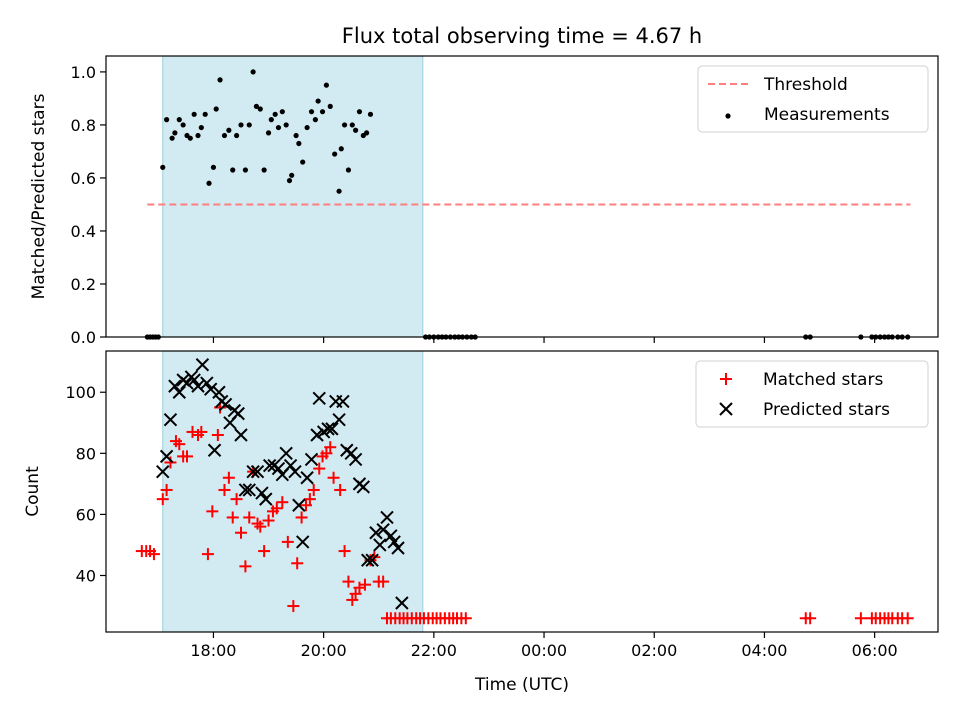  I want to click on count-legend-box, so click(812, 394).